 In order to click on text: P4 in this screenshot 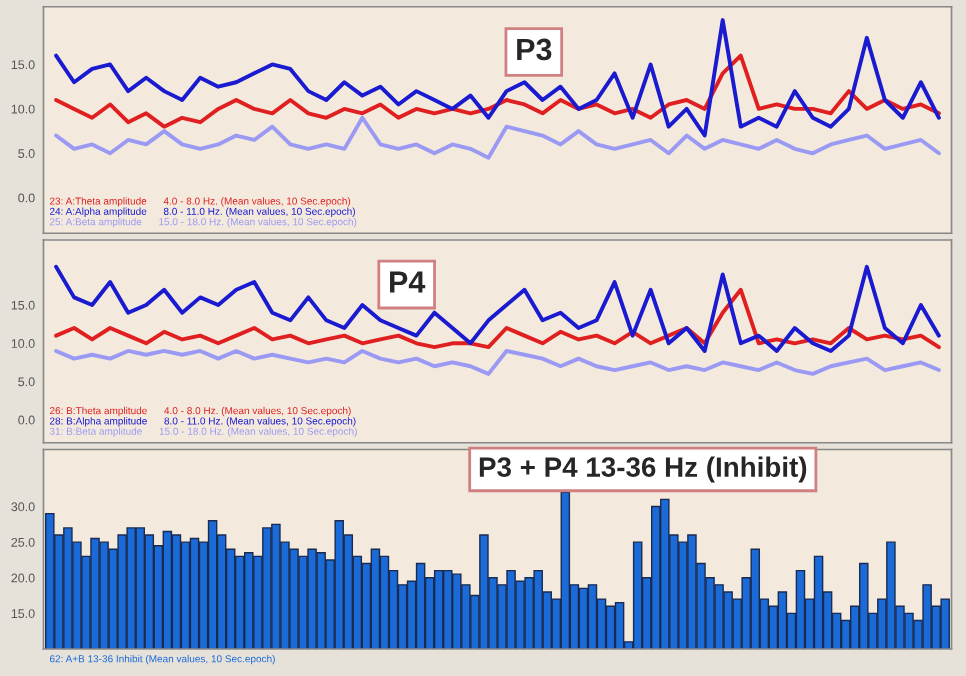, I will do `click(408, 282)`.